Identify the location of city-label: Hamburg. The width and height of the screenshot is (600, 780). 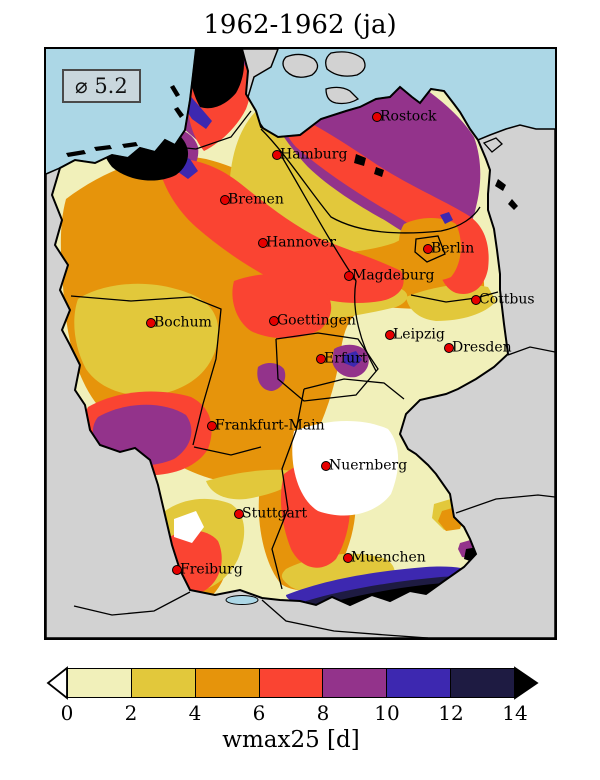
(314, 154).